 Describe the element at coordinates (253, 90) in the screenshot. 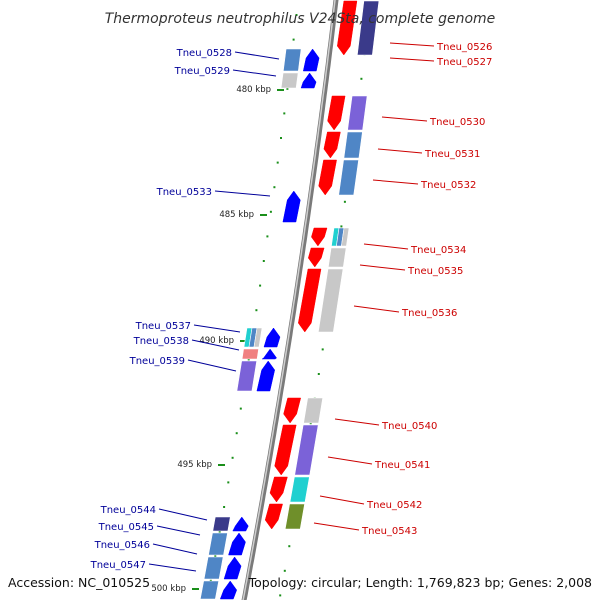

I see `kbp-mark-label: 480 kbp` at that location.